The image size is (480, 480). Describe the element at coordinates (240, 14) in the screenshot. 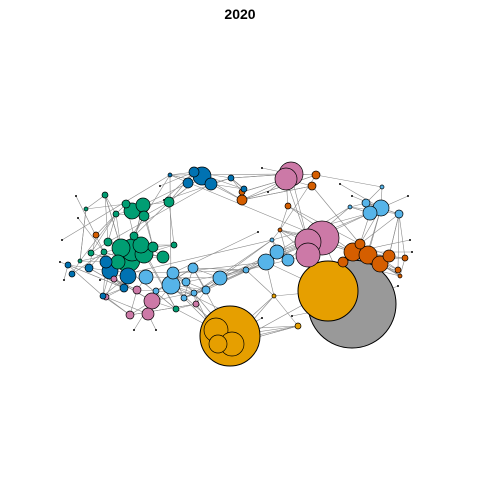

I see `plot-title: 2020` at that location.